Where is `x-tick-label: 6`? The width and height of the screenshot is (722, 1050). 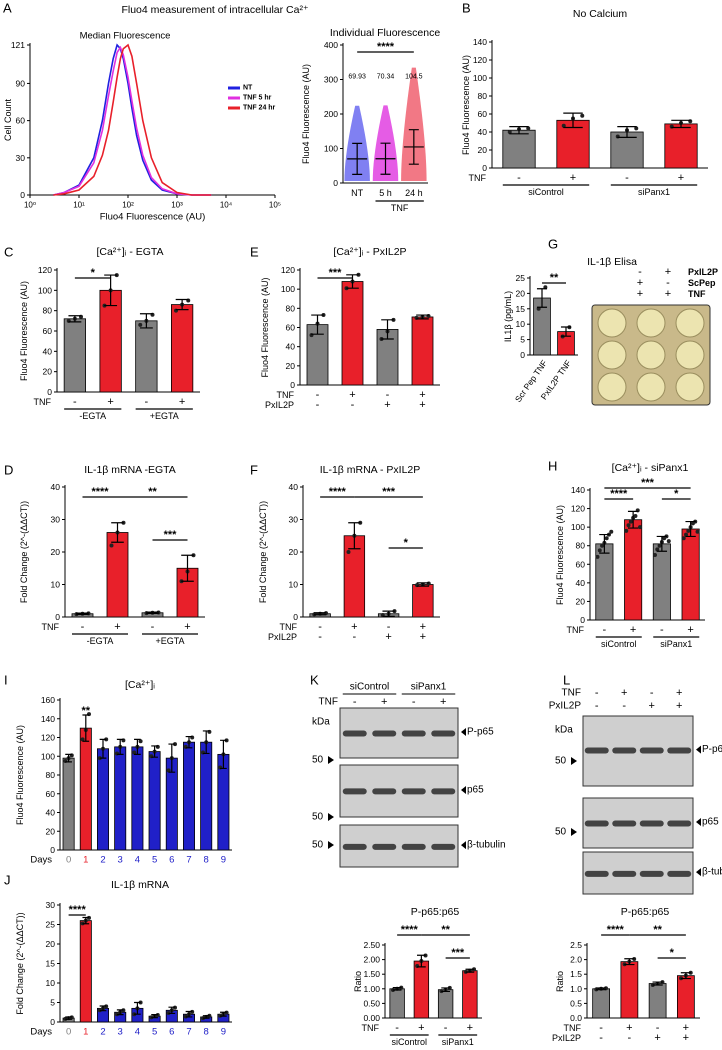
x-tick-label: 6 is located at coordinates (171, 860).